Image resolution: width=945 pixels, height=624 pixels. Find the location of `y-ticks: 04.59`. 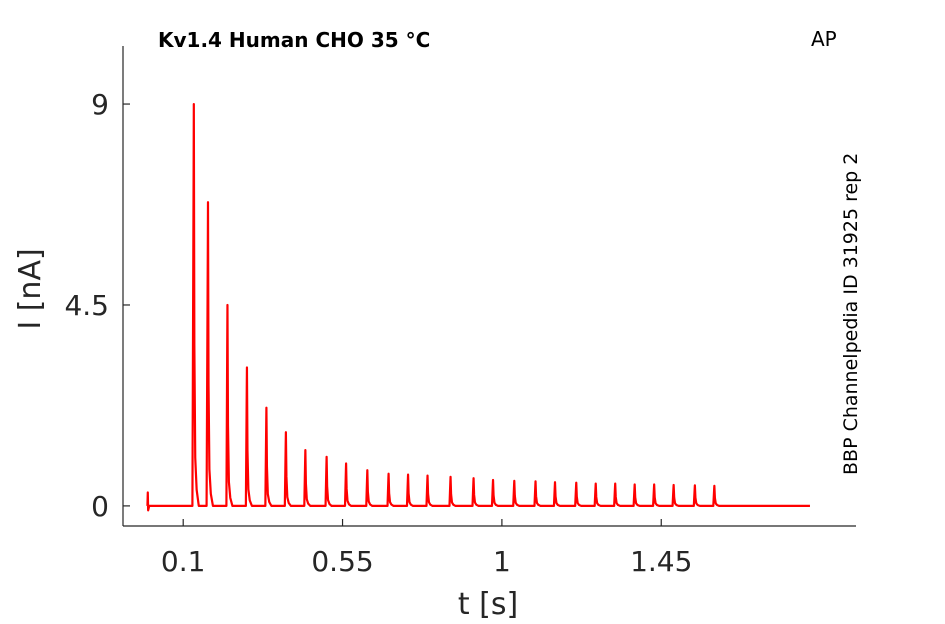

y-ticks: 04.59 is located at coordinates (97, 305).